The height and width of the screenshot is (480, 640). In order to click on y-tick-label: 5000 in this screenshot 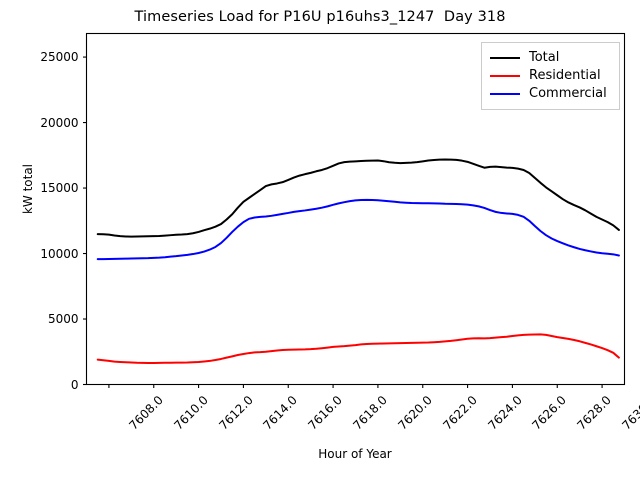, I will do `click(63, 319)`.